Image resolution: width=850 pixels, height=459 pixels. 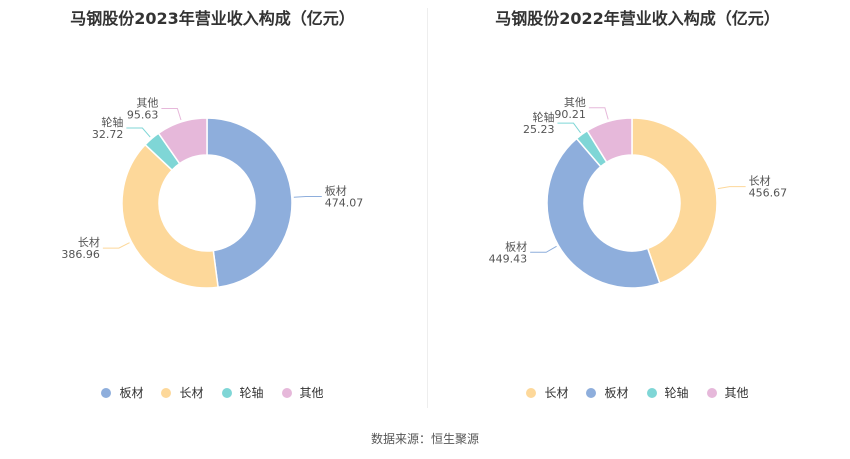 What do you see at coordinates (768, 193) in the screenshot?
I see `slice-value-长材: 456.67` at bounding box center [768, 193].